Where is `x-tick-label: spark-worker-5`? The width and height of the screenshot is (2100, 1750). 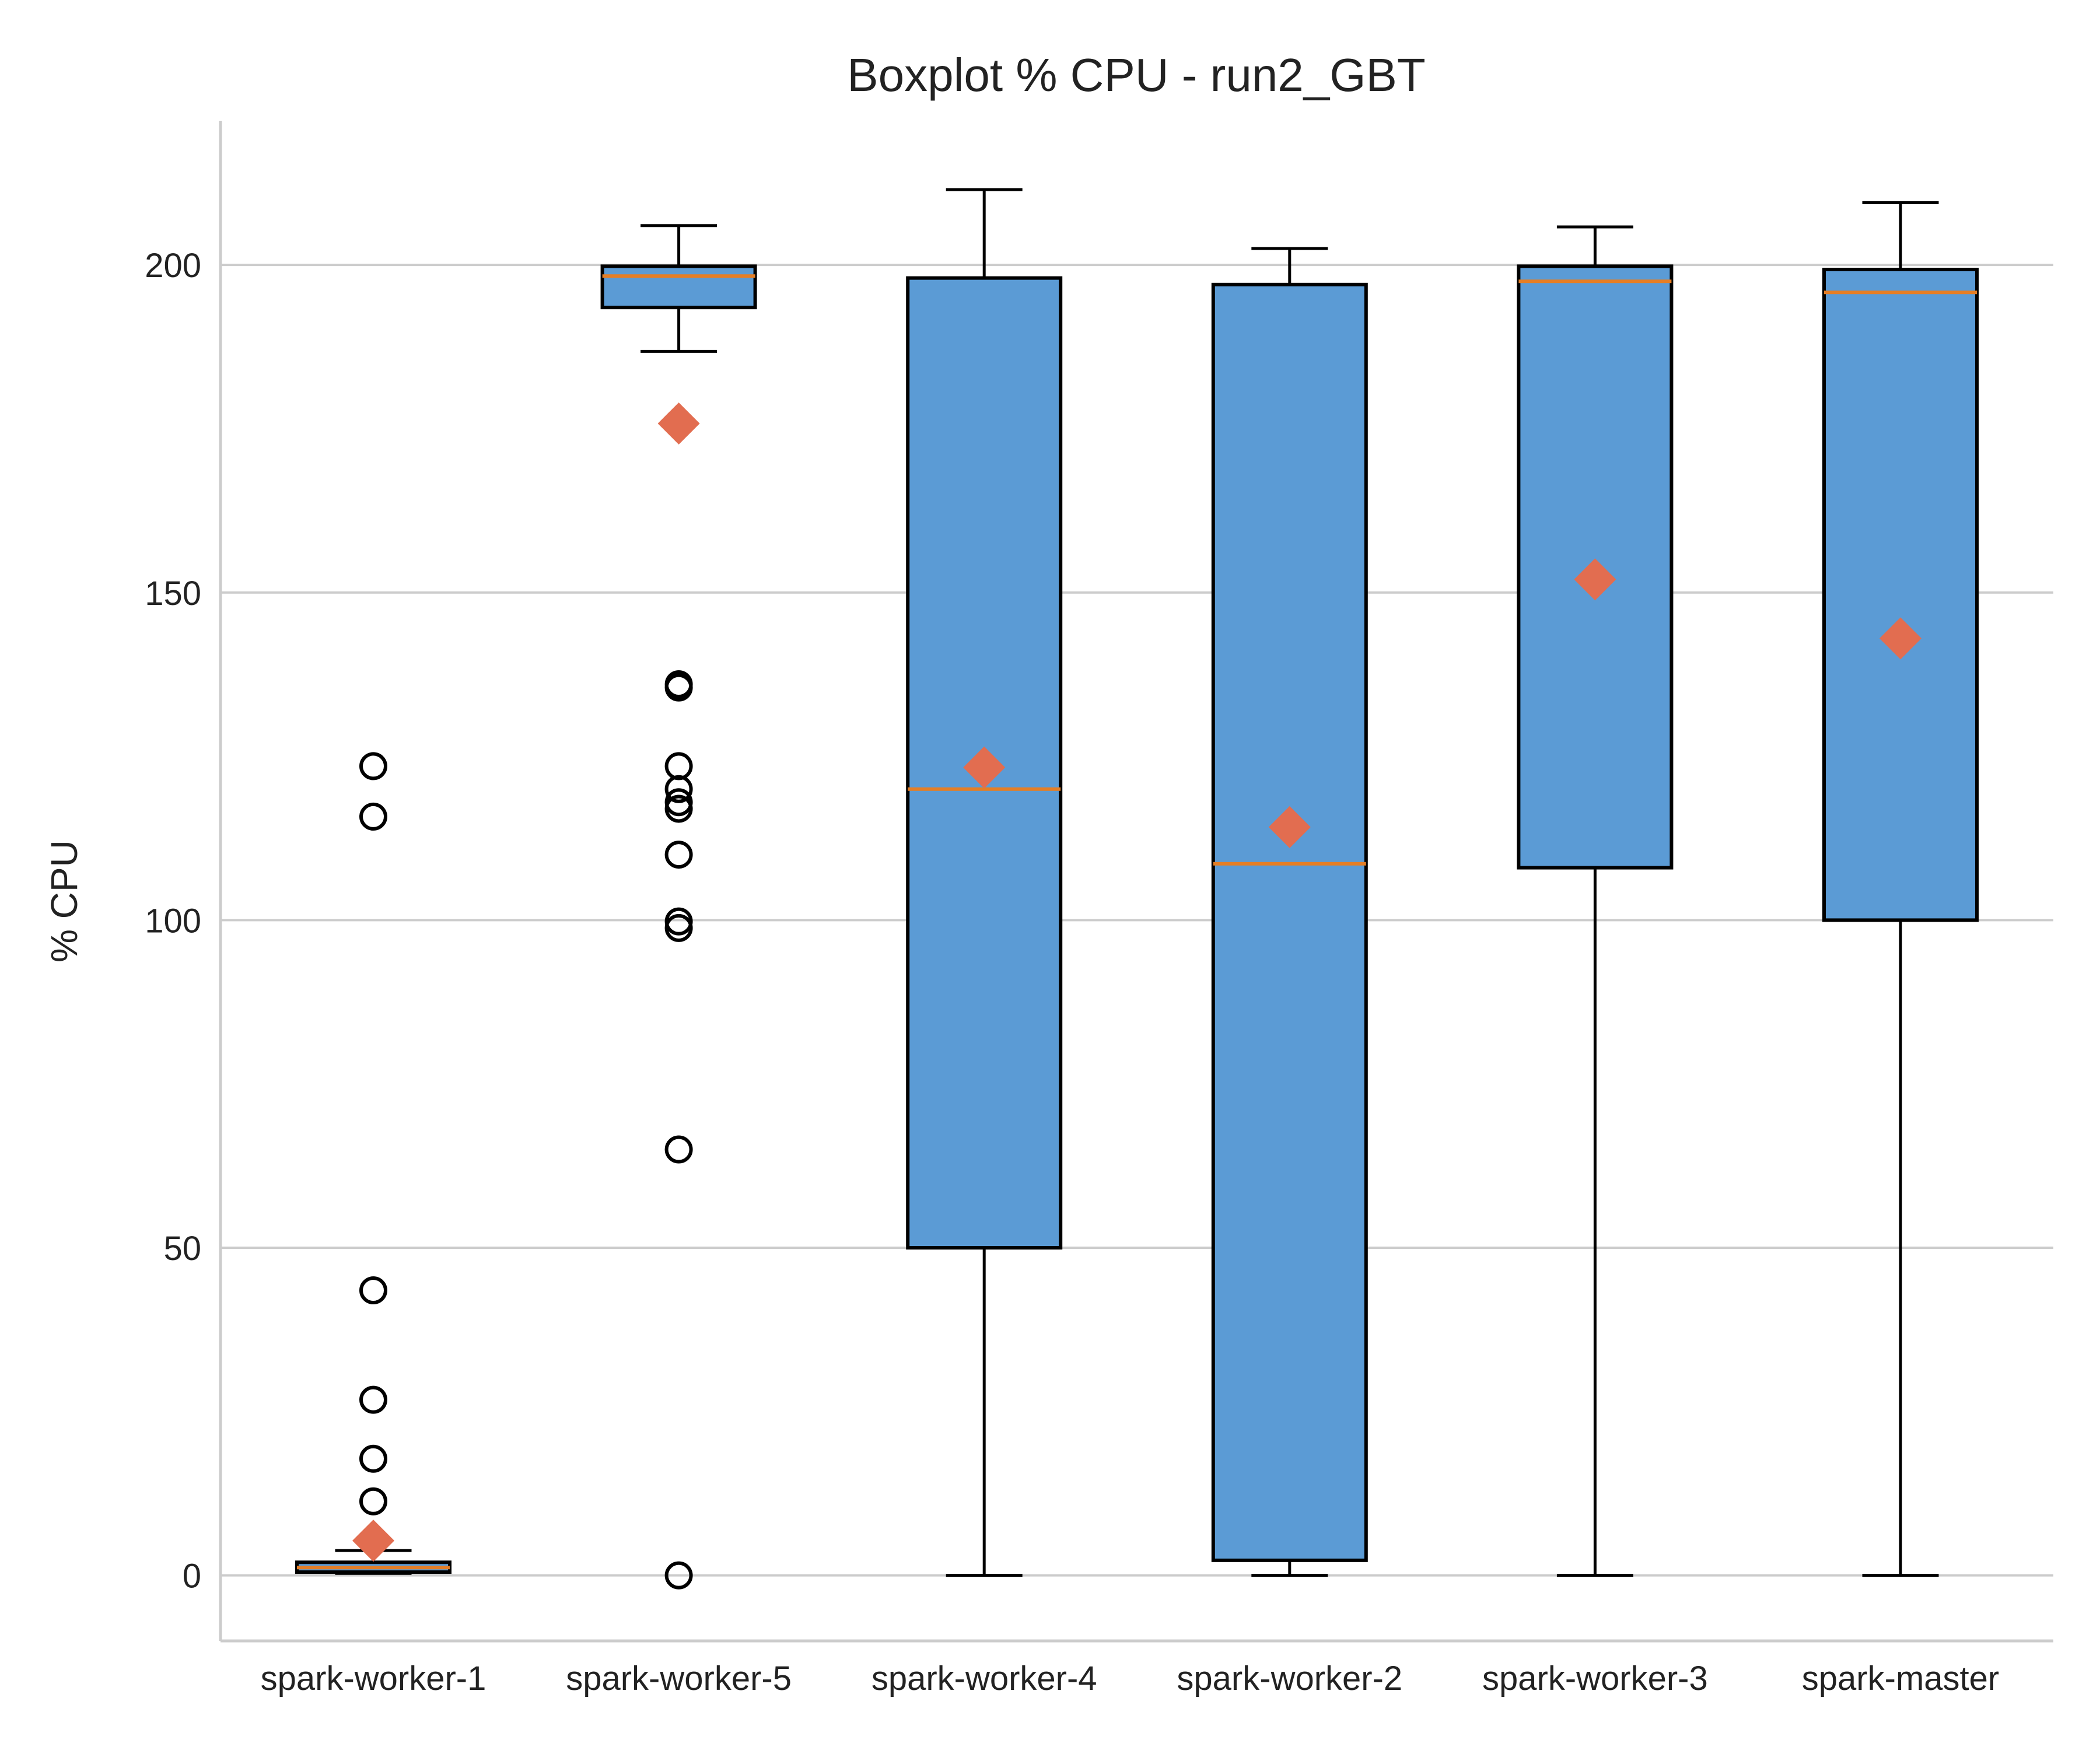
x-tick-label: spark-worker-5 is located at coordinates (679, 1679).